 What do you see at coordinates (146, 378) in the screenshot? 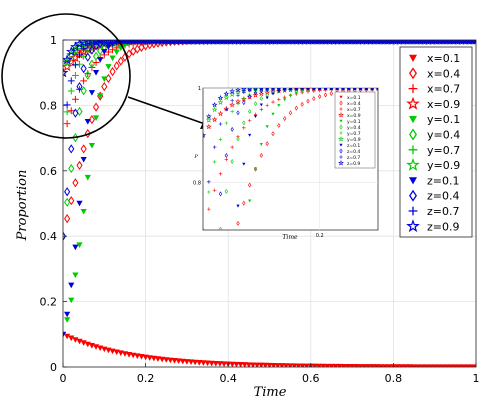
I see `x-tick-label: 0.2` at bounding box center [146, 378].